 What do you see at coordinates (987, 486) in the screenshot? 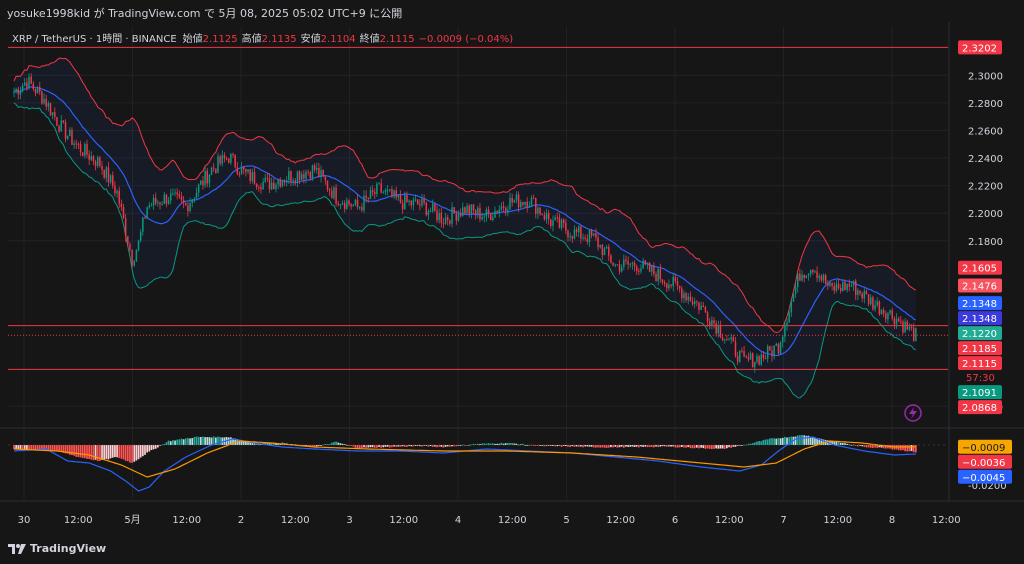
I see `macd-tick-label: -0.0200` at bounding box center [987, 486].